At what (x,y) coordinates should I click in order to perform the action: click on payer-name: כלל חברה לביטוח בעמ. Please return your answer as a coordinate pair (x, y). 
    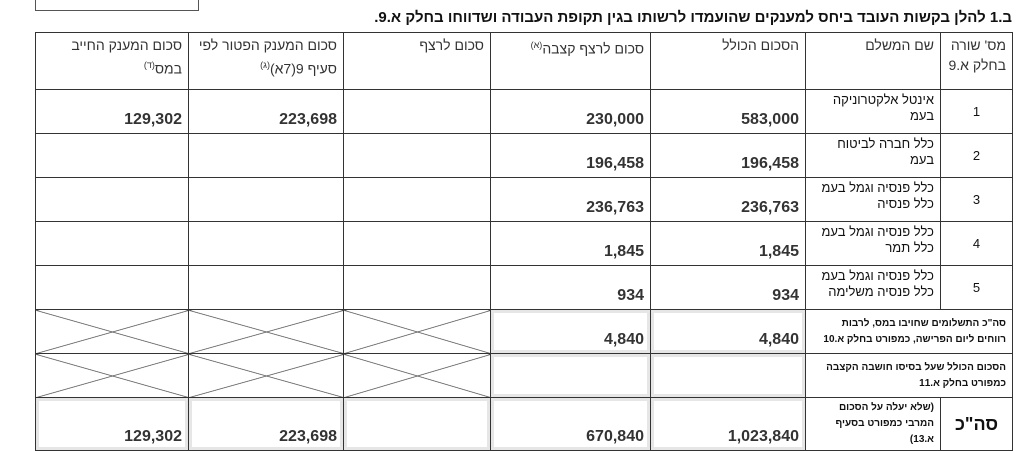
    Looking at the image, I should click on (873, 155).